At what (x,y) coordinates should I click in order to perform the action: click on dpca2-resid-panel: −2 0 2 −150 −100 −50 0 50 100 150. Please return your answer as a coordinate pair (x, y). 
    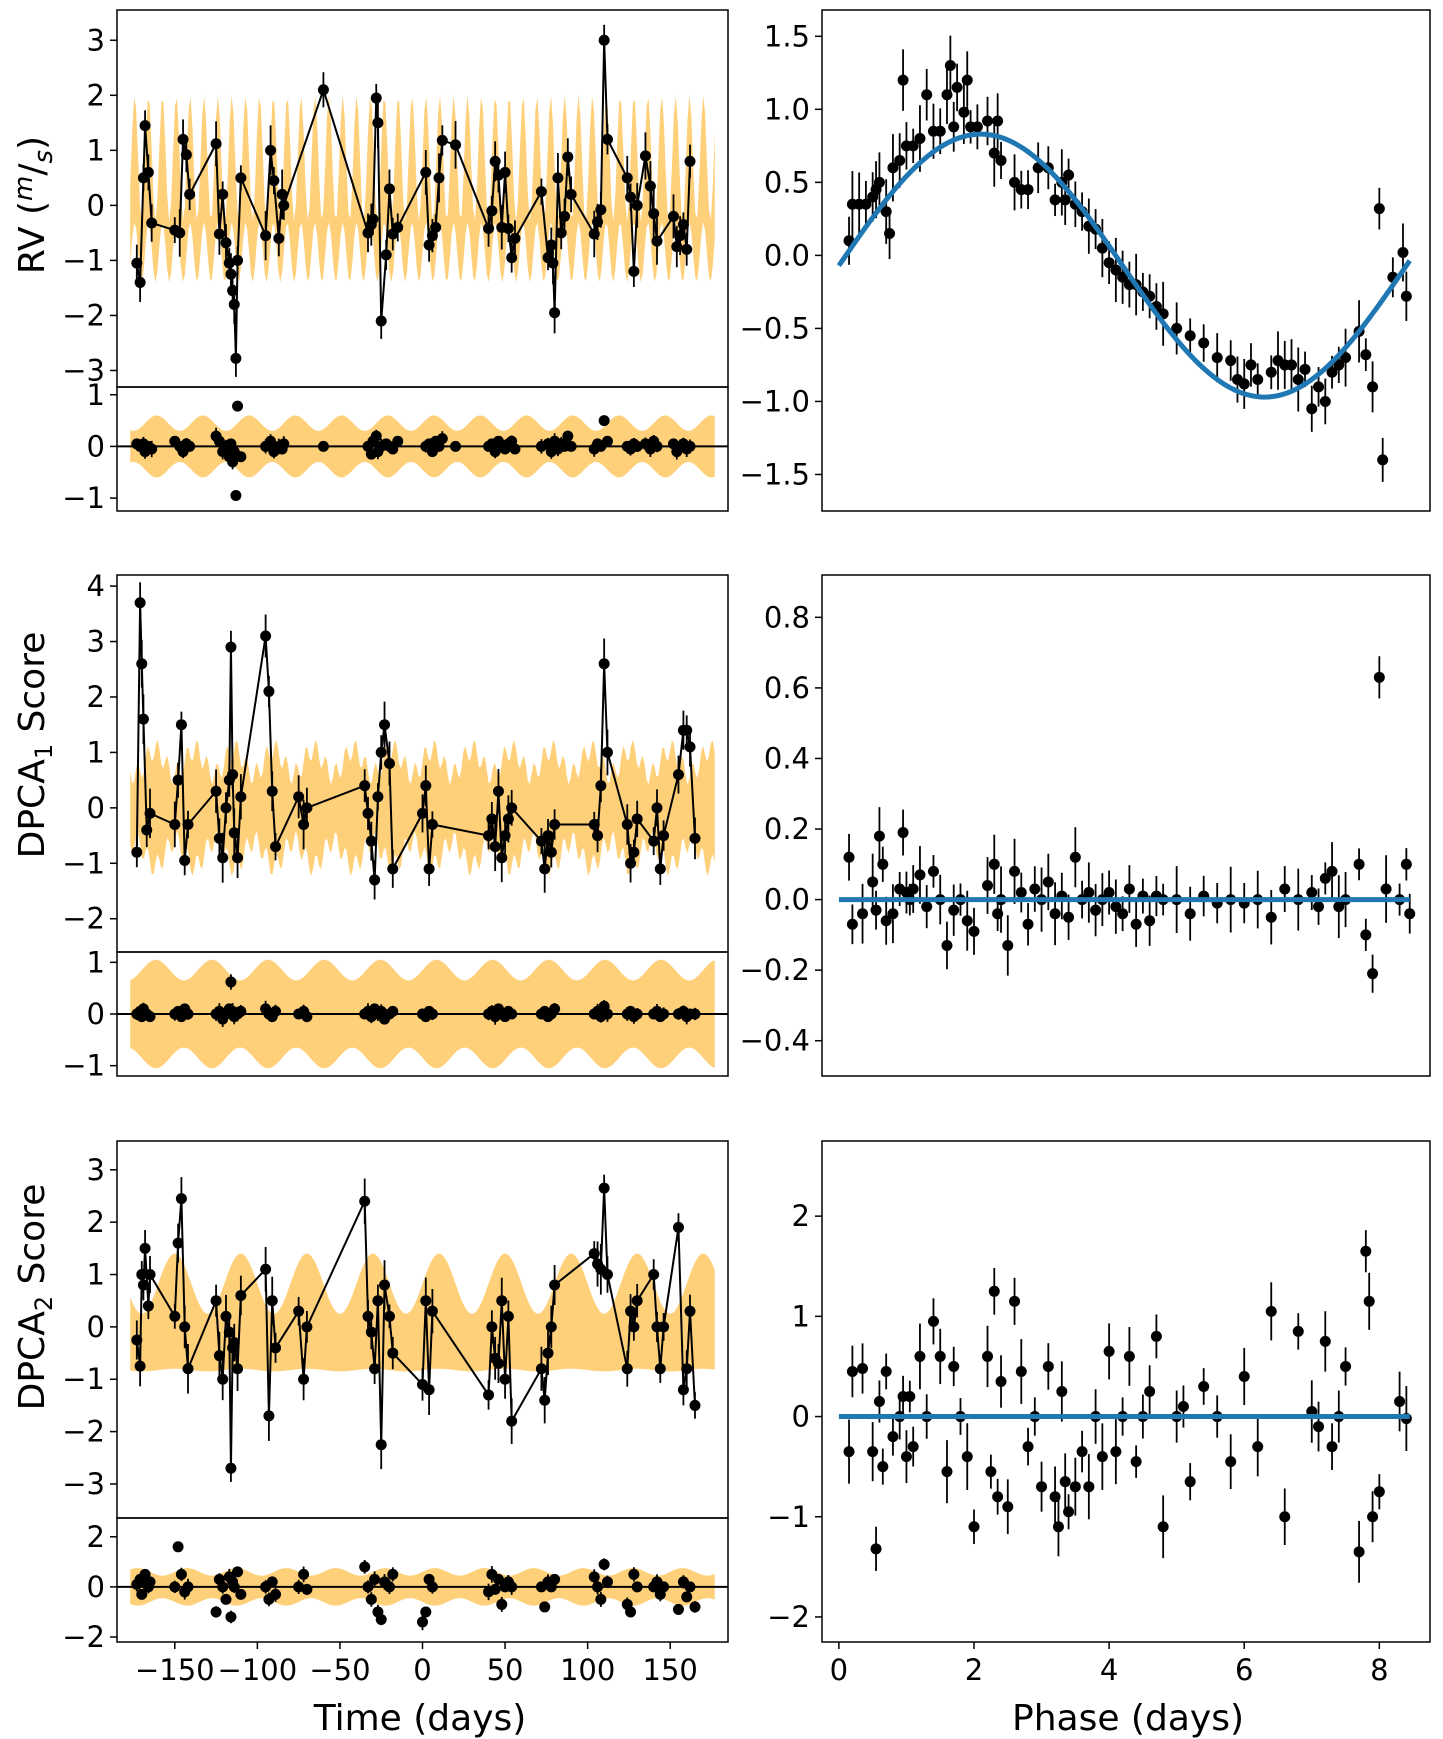
    Looking at the image, I should click on (395, 1602).